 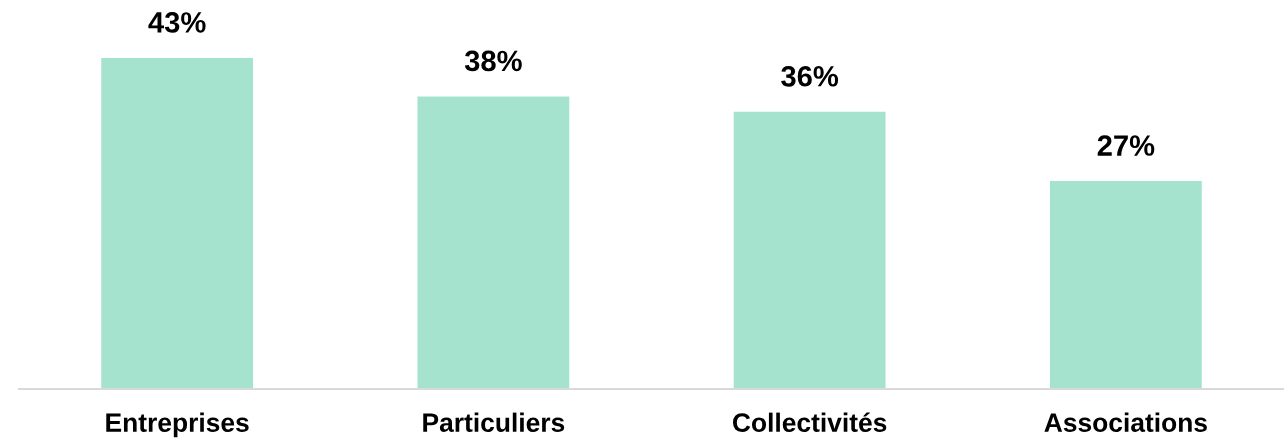 I want to click on x-tick-label: Entreprises, so click(x=177, y=425).